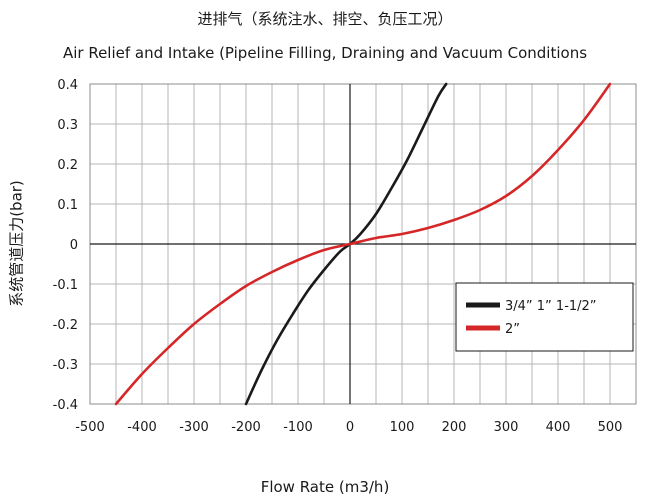 The width and height of the screenshot is (650, 502). I want to click on y-ticks: 0.4 0.3 0.2 0.1 0 -0.1 -0.2 -0.3 -0.4, so click(65, 245).